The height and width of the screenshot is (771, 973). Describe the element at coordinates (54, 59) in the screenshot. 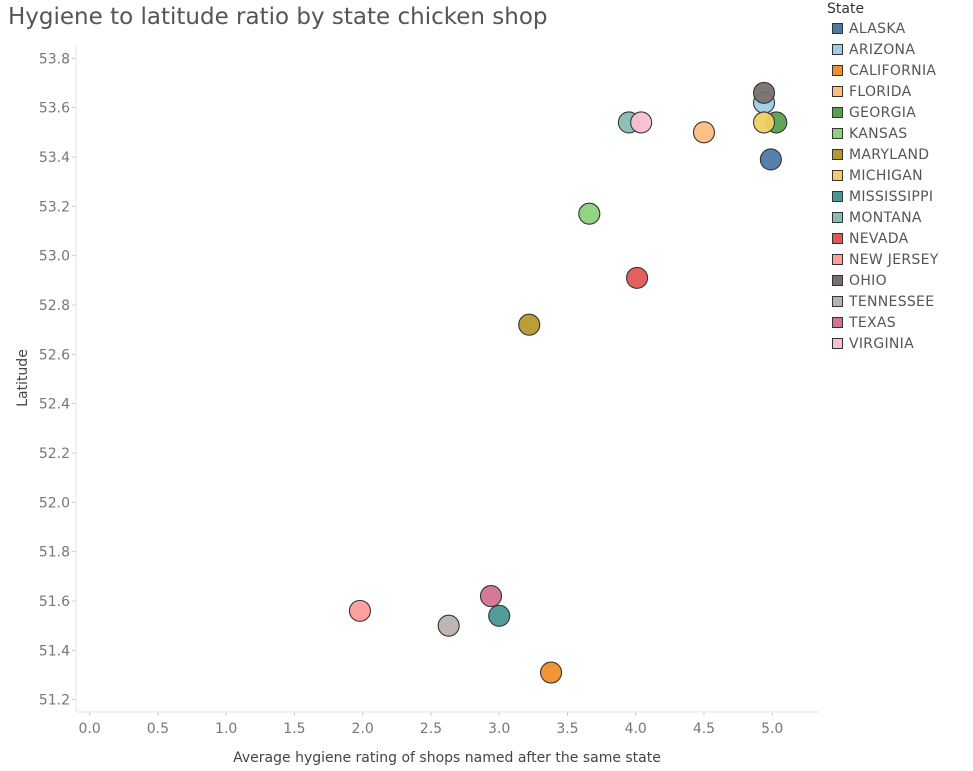

I see `y-tick-label: 53.8` at that location.